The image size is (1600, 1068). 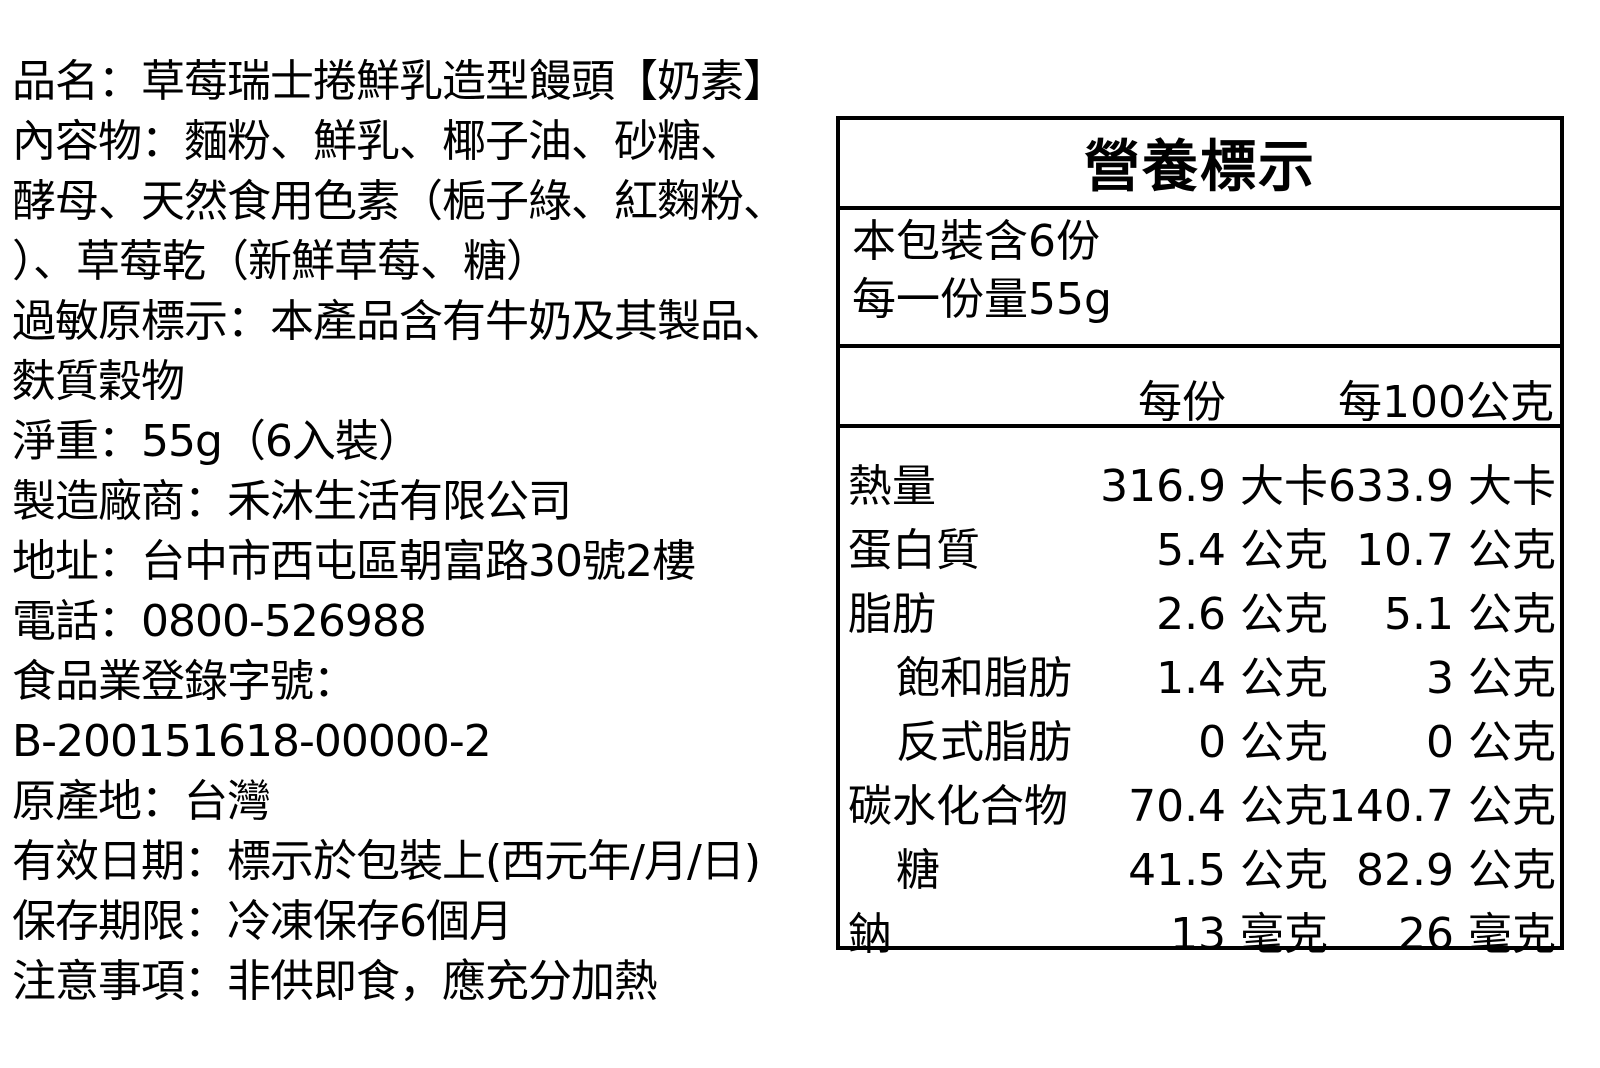 What do you see at coordinates (1242, 614) in the screenshot?
I see `value-per-serving: 2.6 公克` at bounding box center [1242, 614].